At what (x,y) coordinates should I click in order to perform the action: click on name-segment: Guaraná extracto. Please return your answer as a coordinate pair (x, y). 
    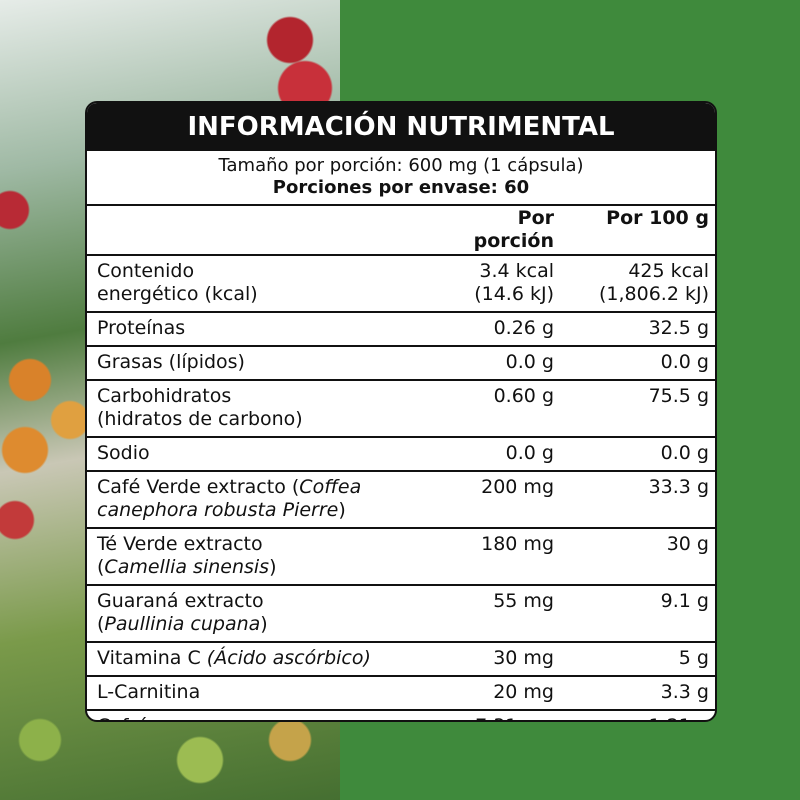
    Looking at the image, I should click on (180, 601).